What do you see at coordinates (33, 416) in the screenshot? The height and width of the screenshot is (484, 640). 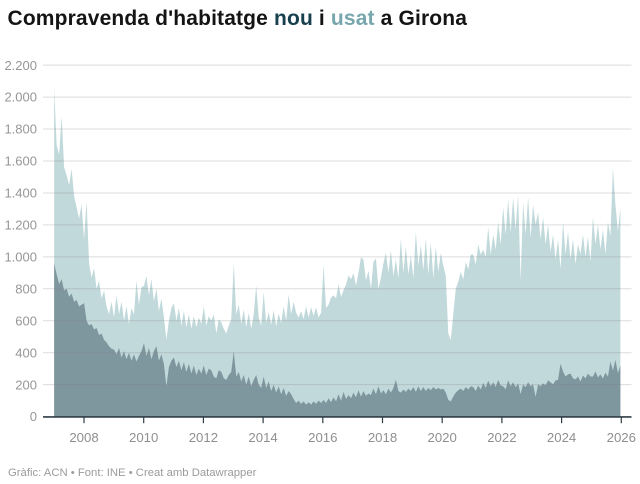 I see `svg-text: 0` at bounding box center [33, 416].